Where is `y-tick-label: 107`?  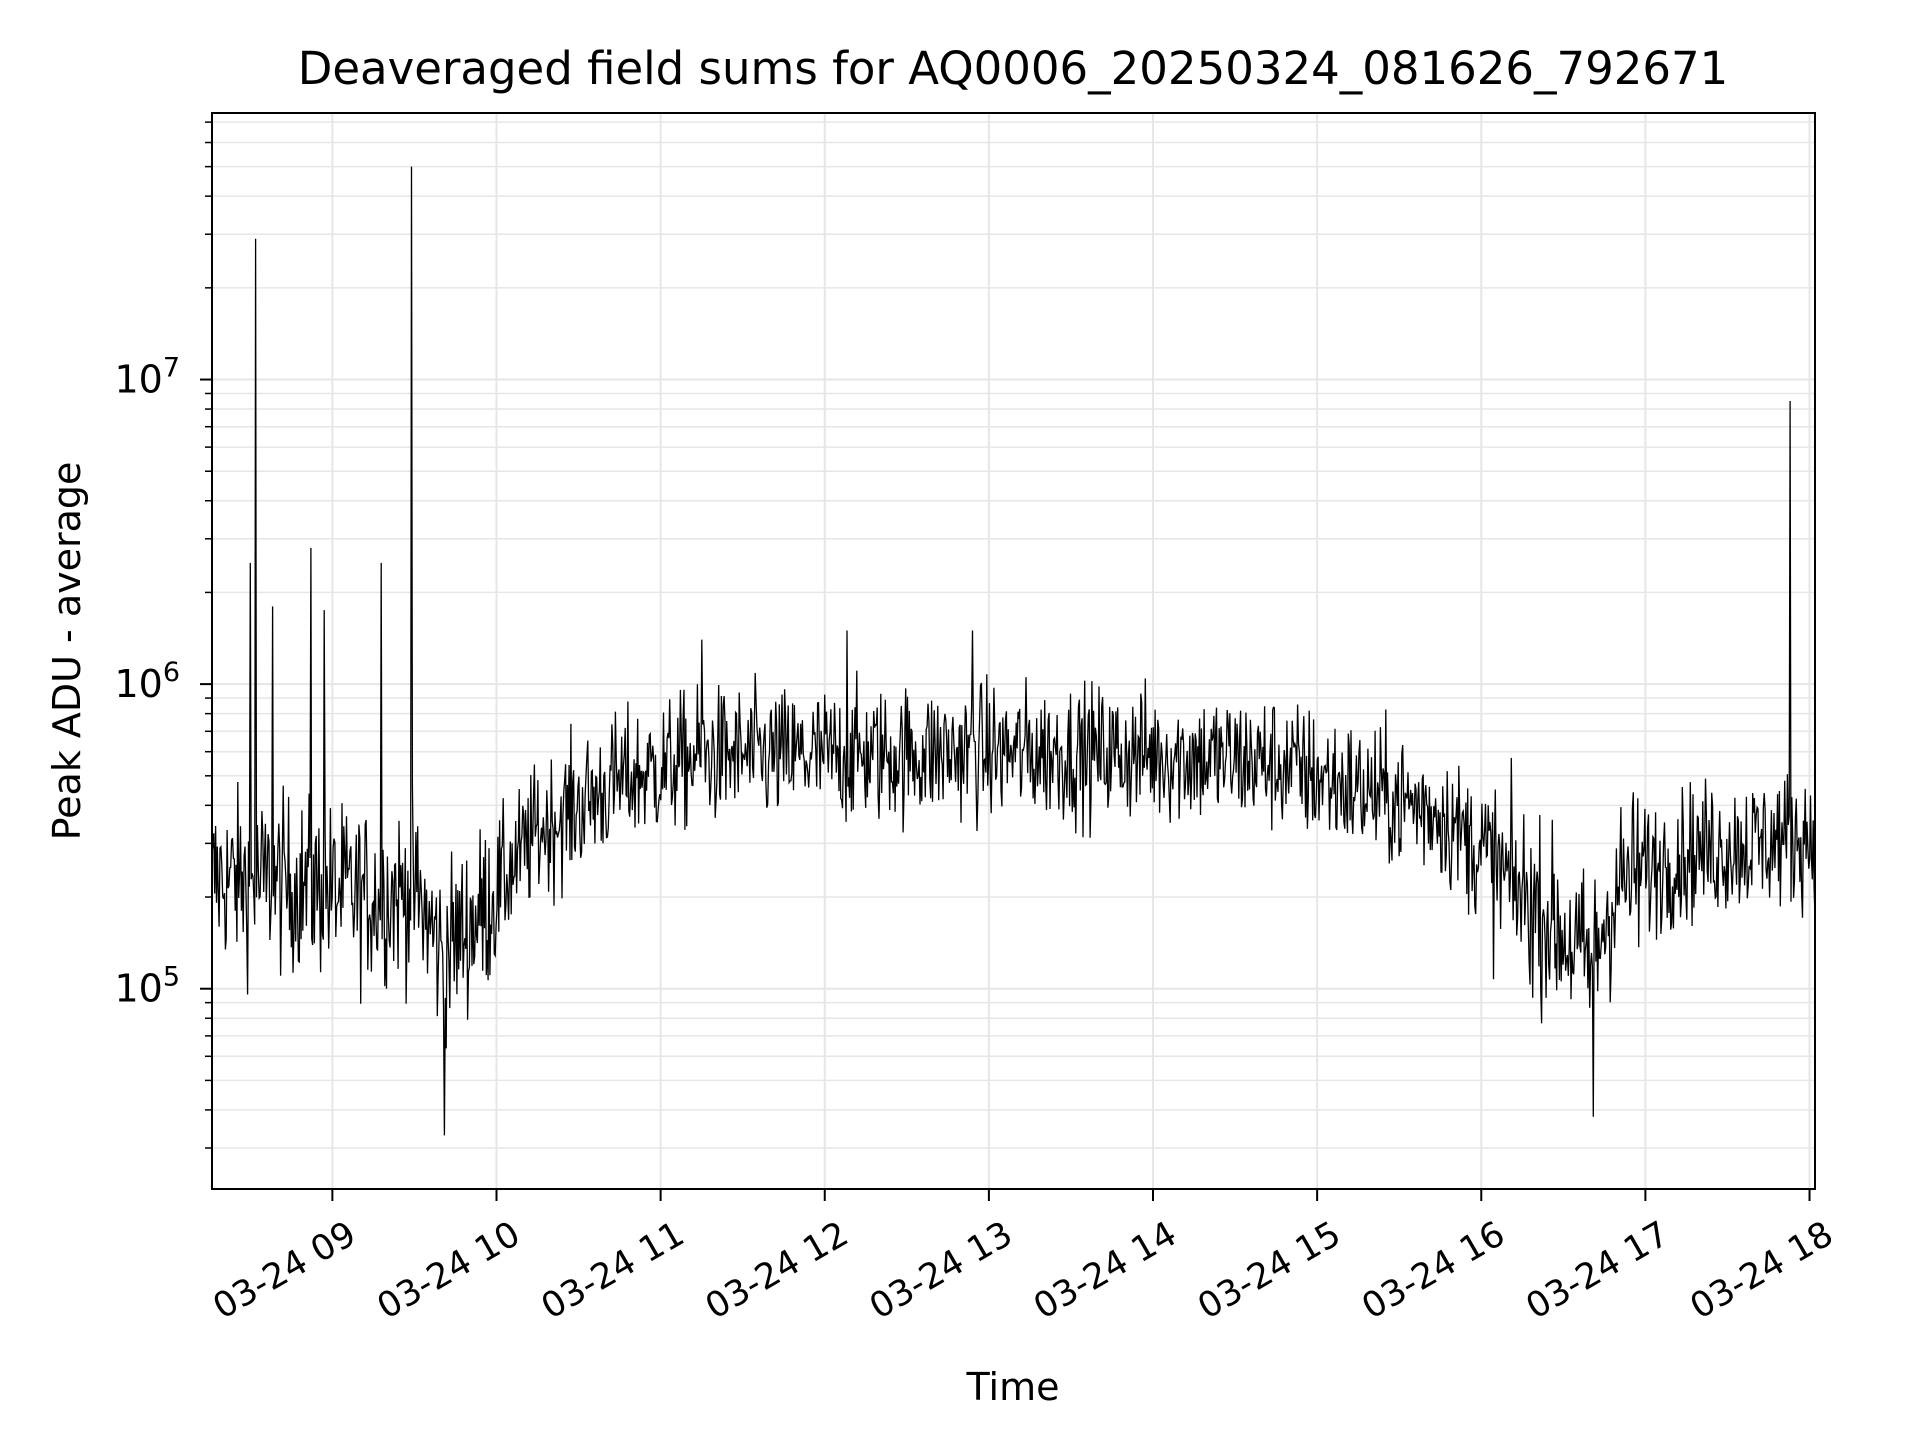
y-tick-label: 107 is located at coordinates (147, 377).